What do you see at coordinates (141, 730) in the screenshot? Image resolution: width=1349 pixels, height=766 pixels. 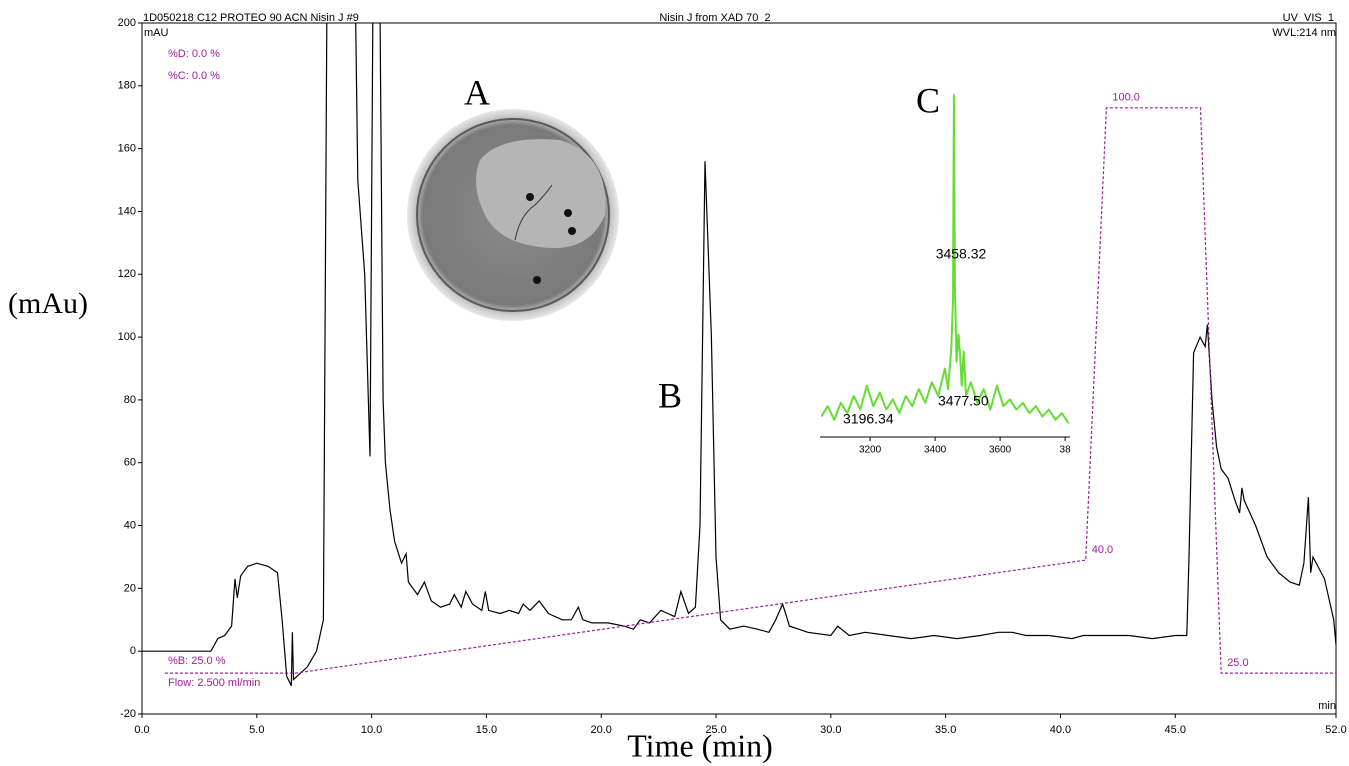 I see `x-tick-label: 0.0` at bounding box center [141, 730].